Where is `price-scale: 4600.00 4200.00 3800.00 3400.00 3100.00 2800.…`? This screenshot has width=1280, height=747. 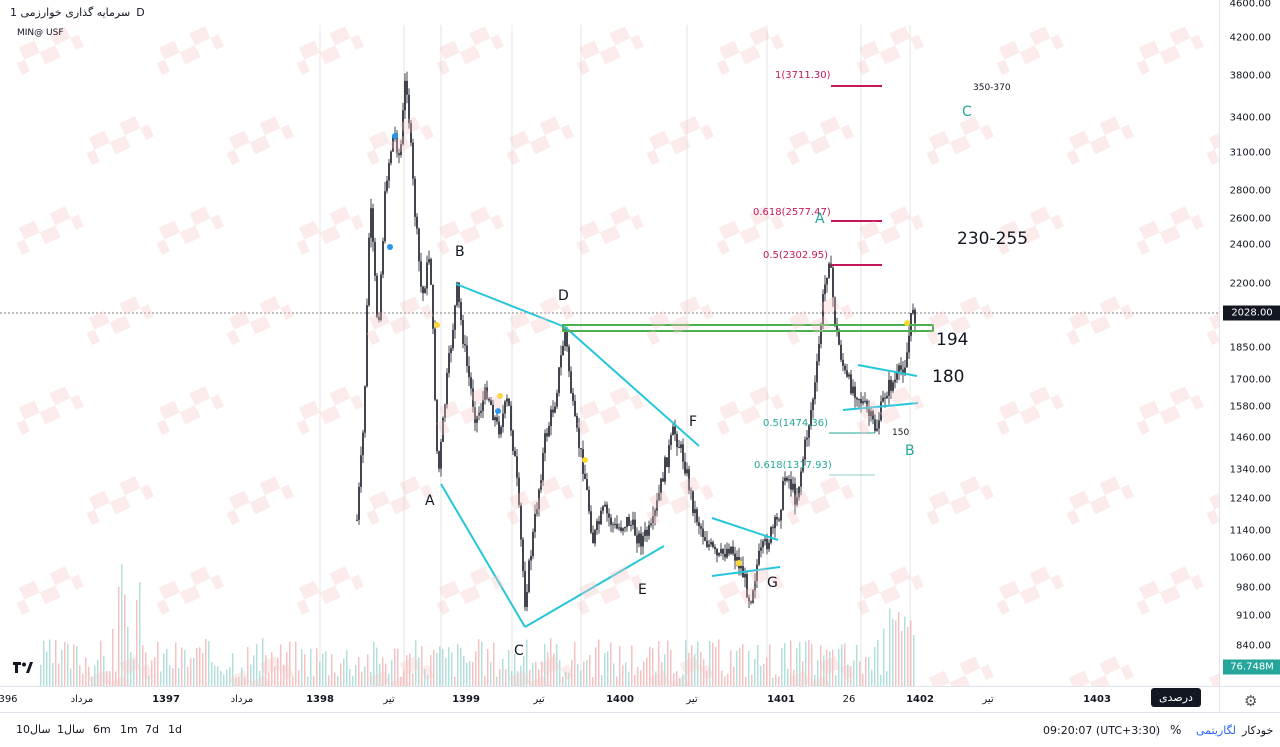
price-scale: 4600.00 4200.00 3800.00 3400.00 3100.00 2800.… is located at coordinates (1249, 343).